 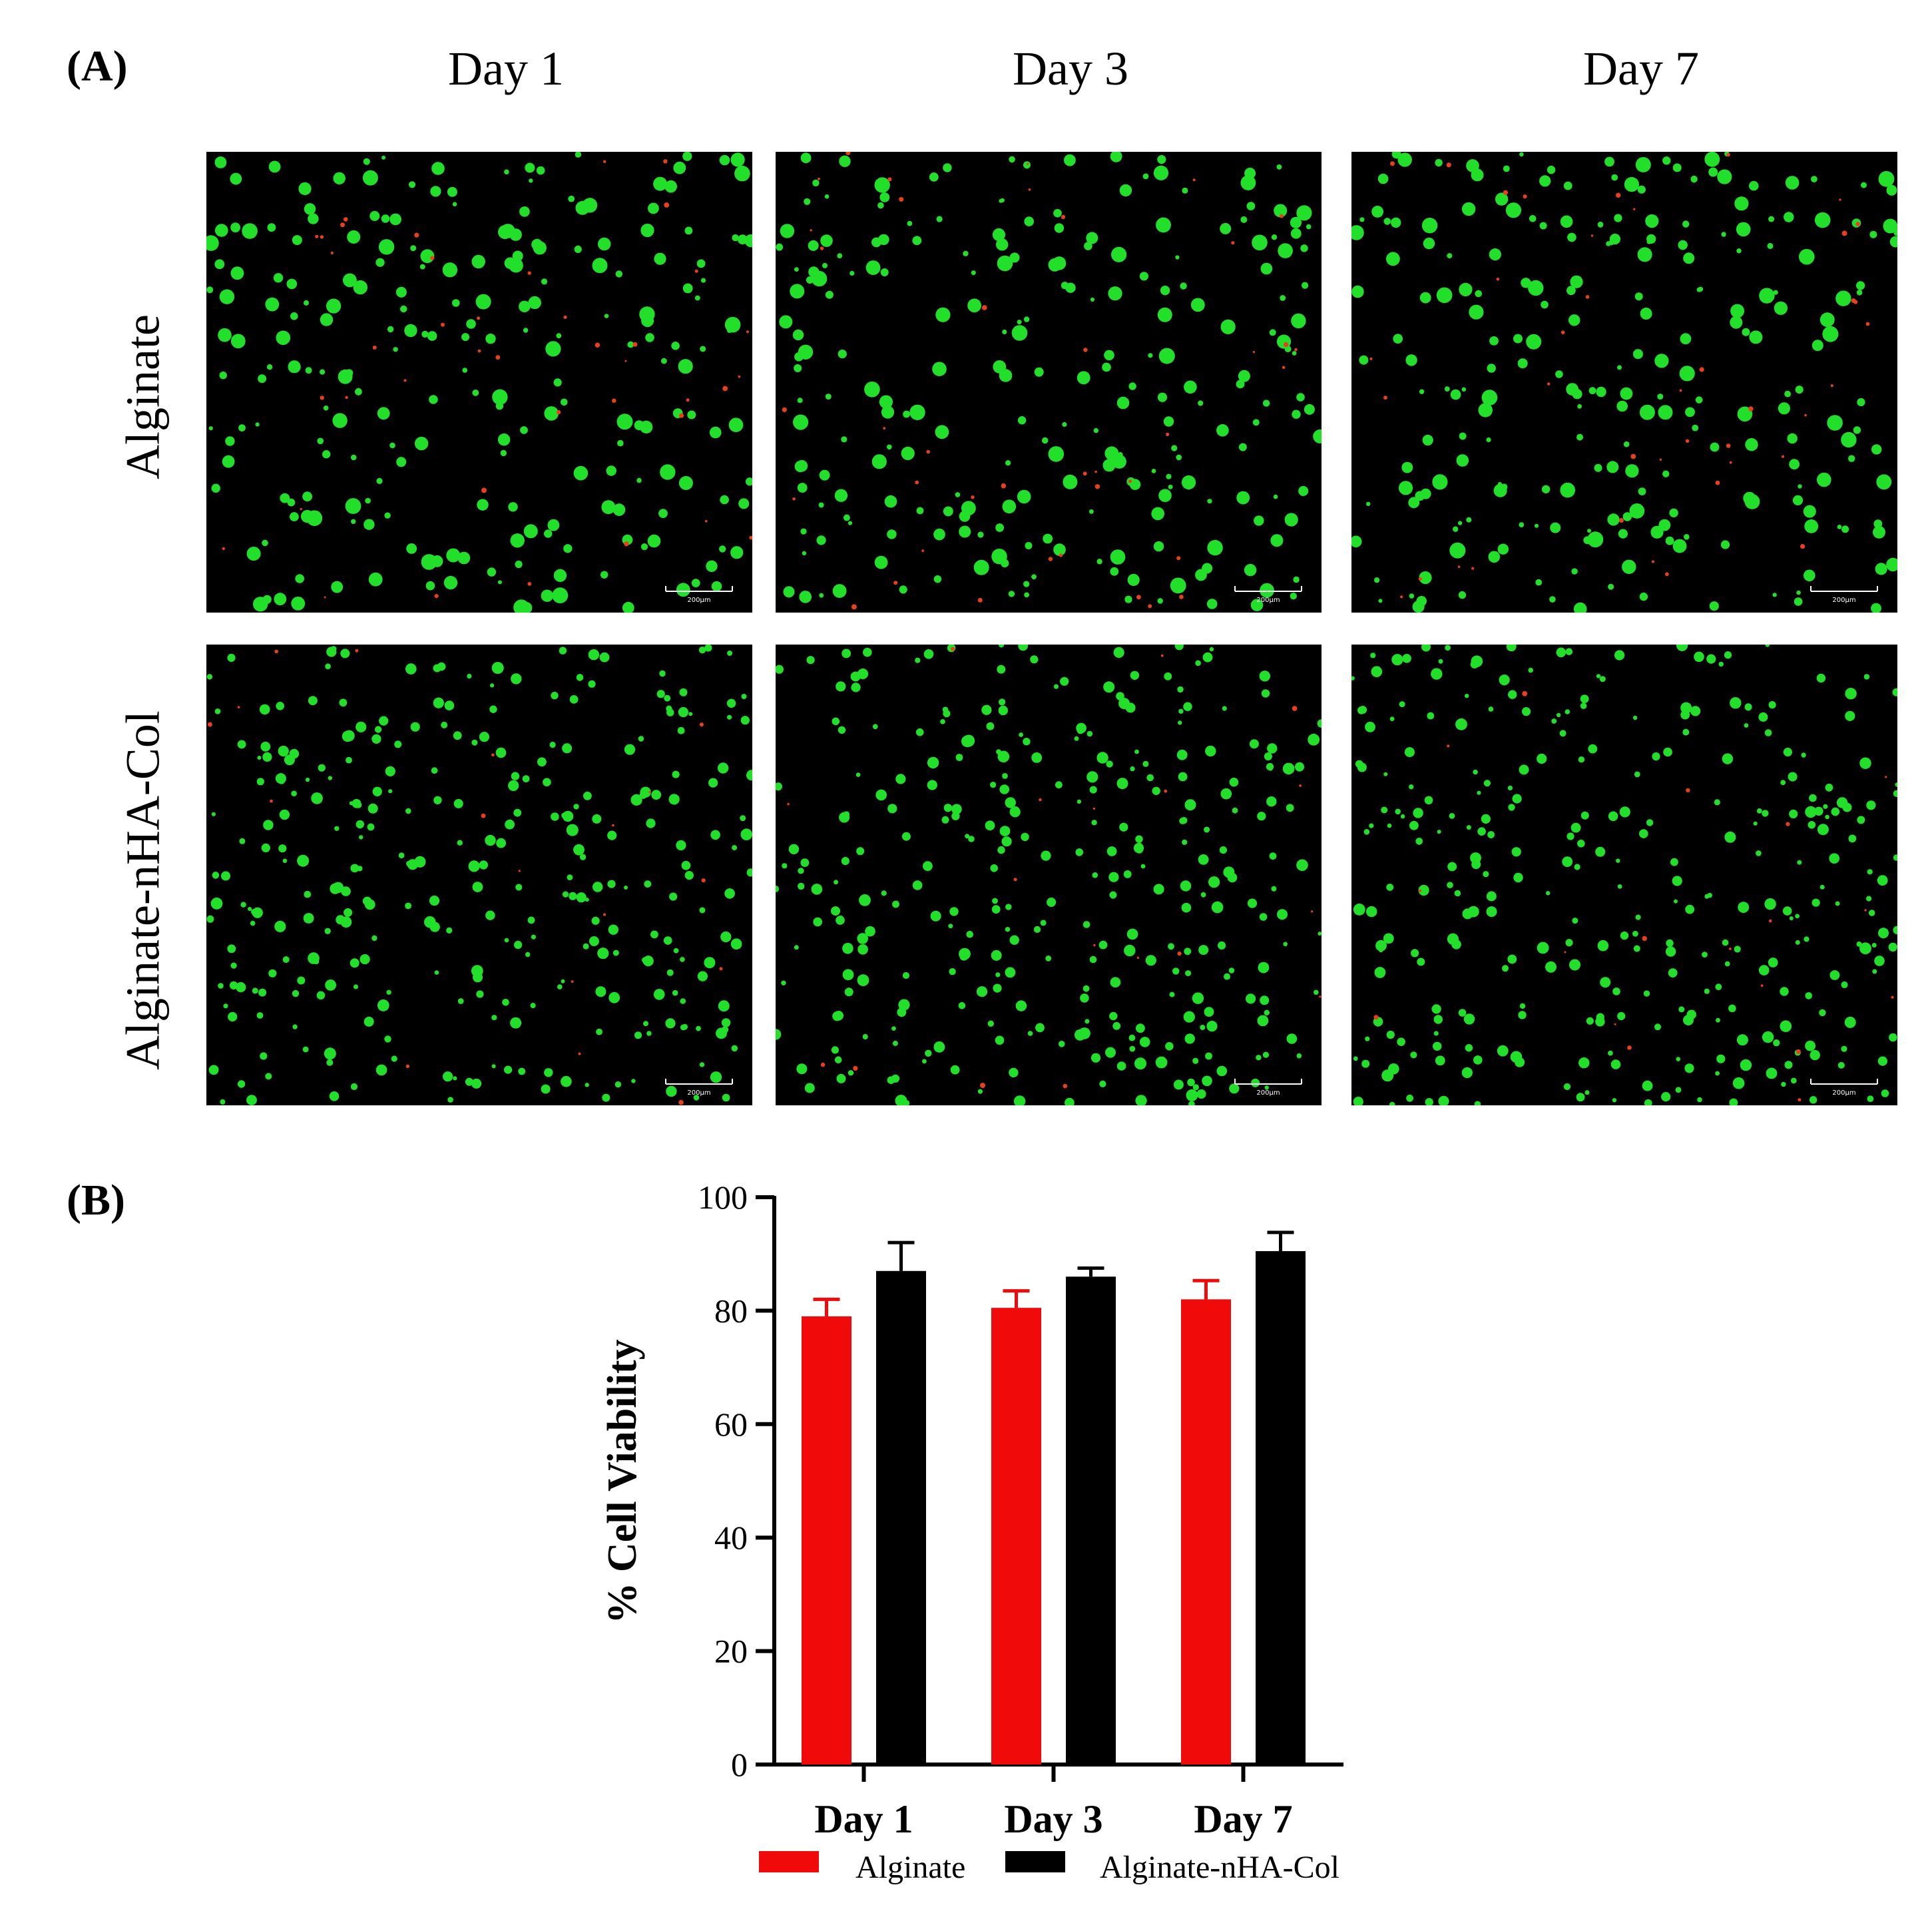 I want to click on legend-label: Alginate-nHA-Col, so click(x=1219, y=1867).